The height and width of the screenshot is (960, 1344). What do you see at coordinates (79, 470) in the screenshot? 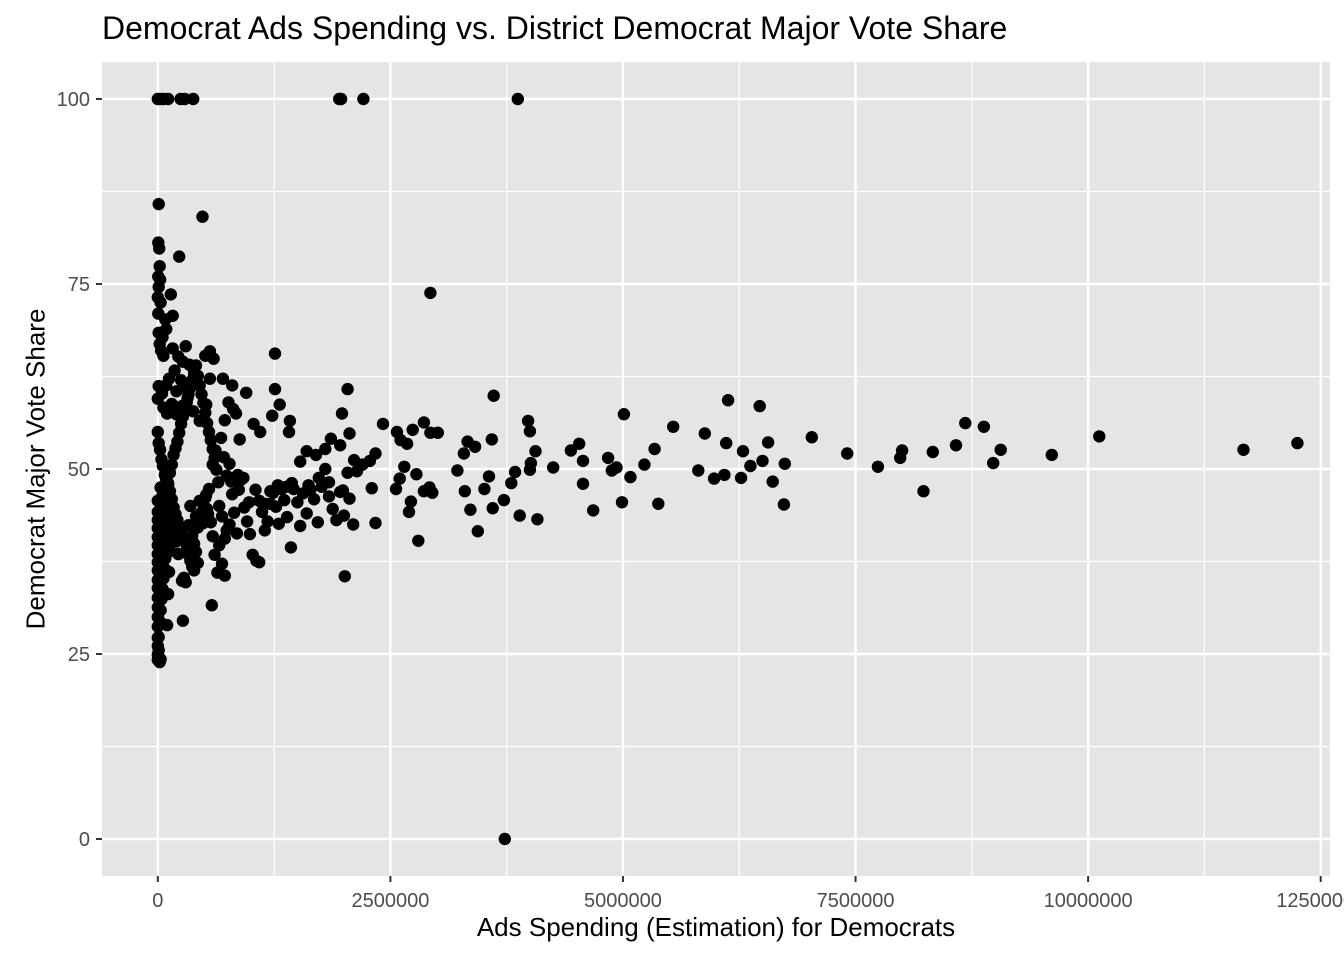
I see `y-axis-ticks: 0255075100` at bounding box center [79, 470].